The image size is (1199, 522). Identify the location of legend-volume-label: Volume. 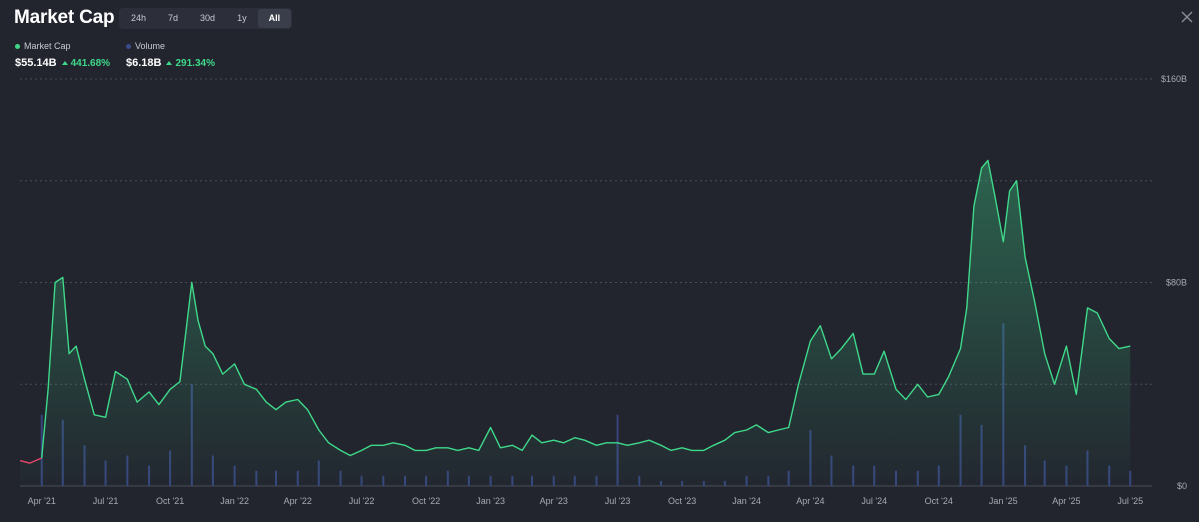
(150, 46).